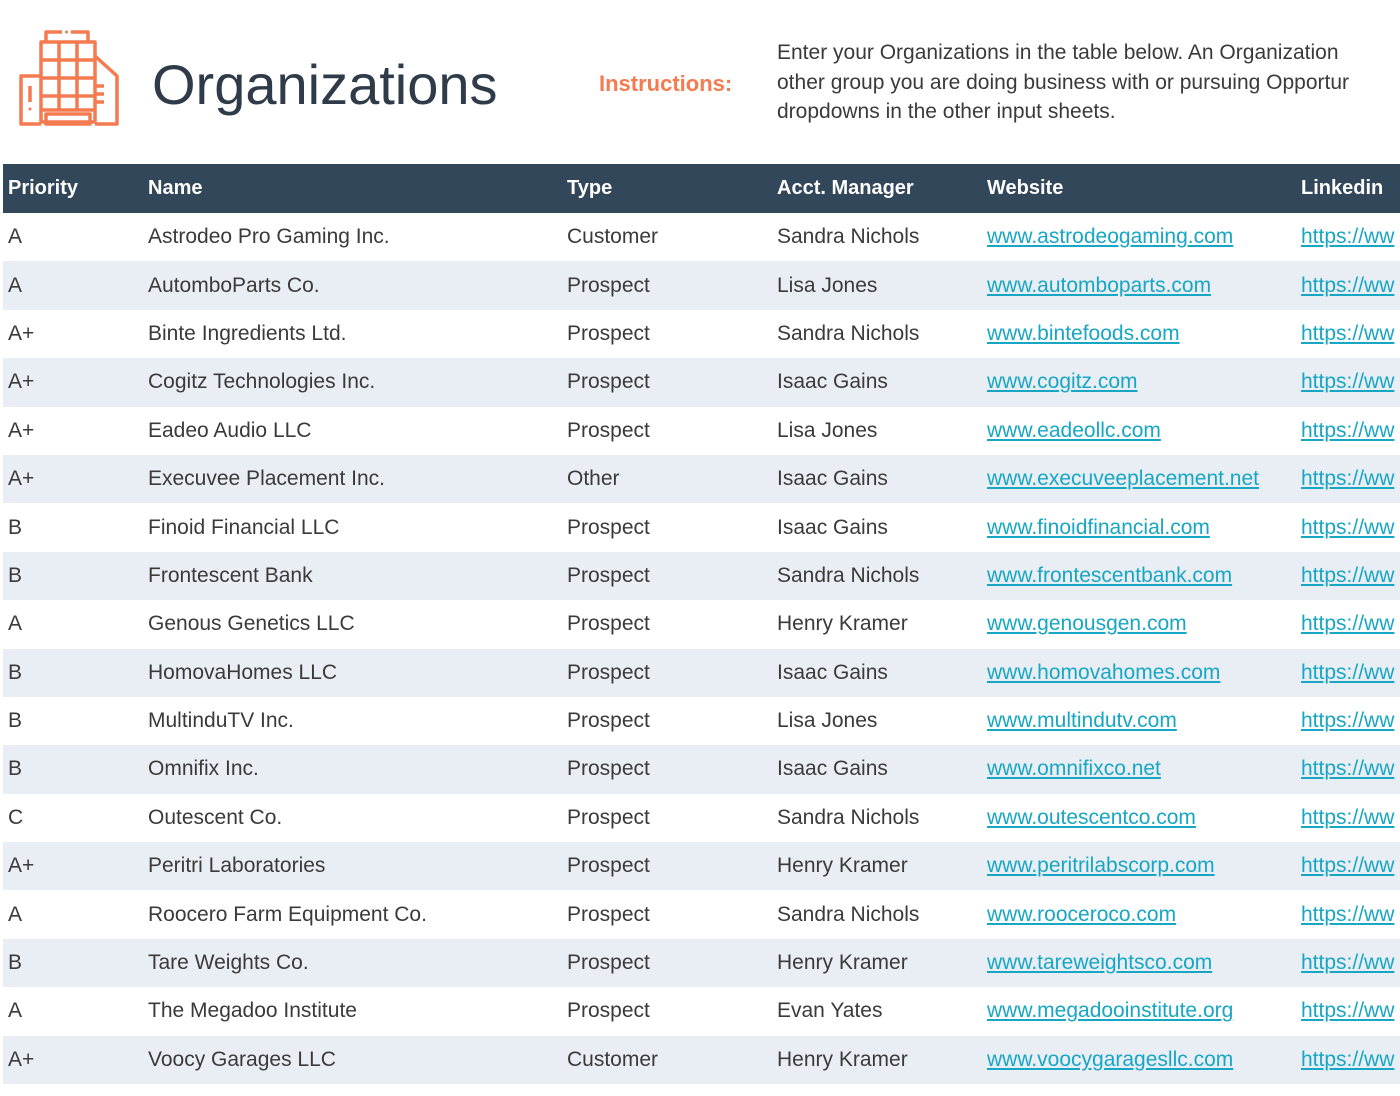 The image size is (1400, 1096). I want to click on cell-website: www.multindutv.com, so click(1139, 721).